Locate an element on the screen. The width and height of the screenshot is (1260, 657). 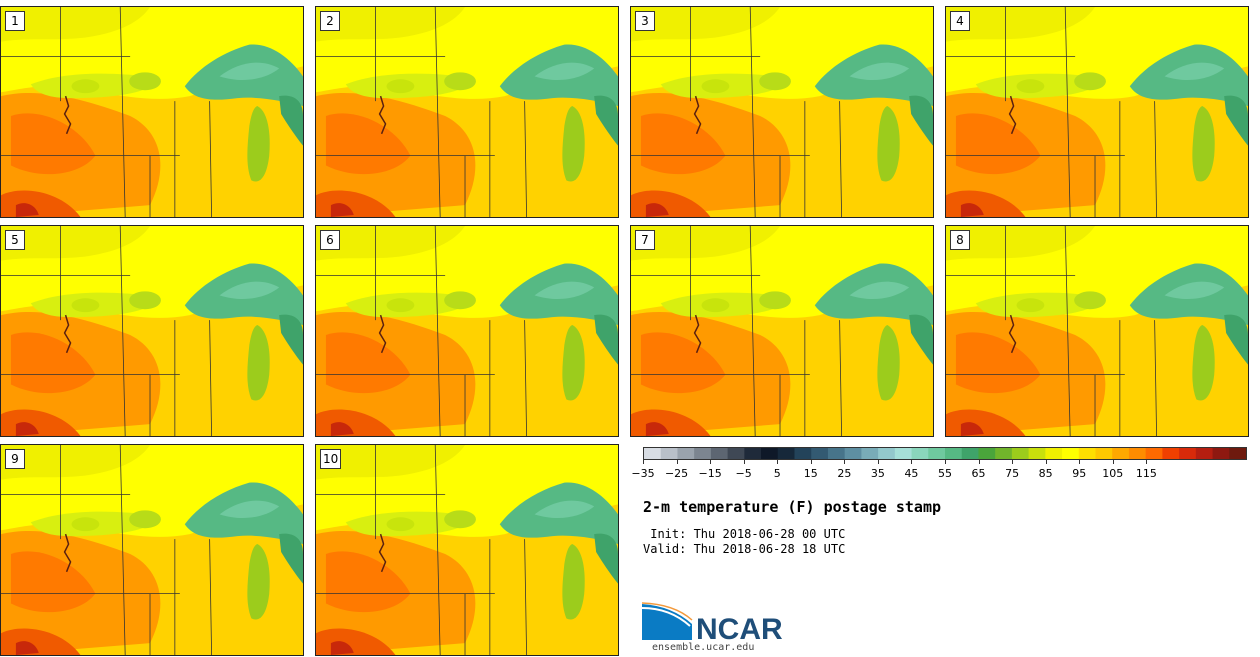
colorbar-tick-label: 115 is located at coordinates (1146, 473).